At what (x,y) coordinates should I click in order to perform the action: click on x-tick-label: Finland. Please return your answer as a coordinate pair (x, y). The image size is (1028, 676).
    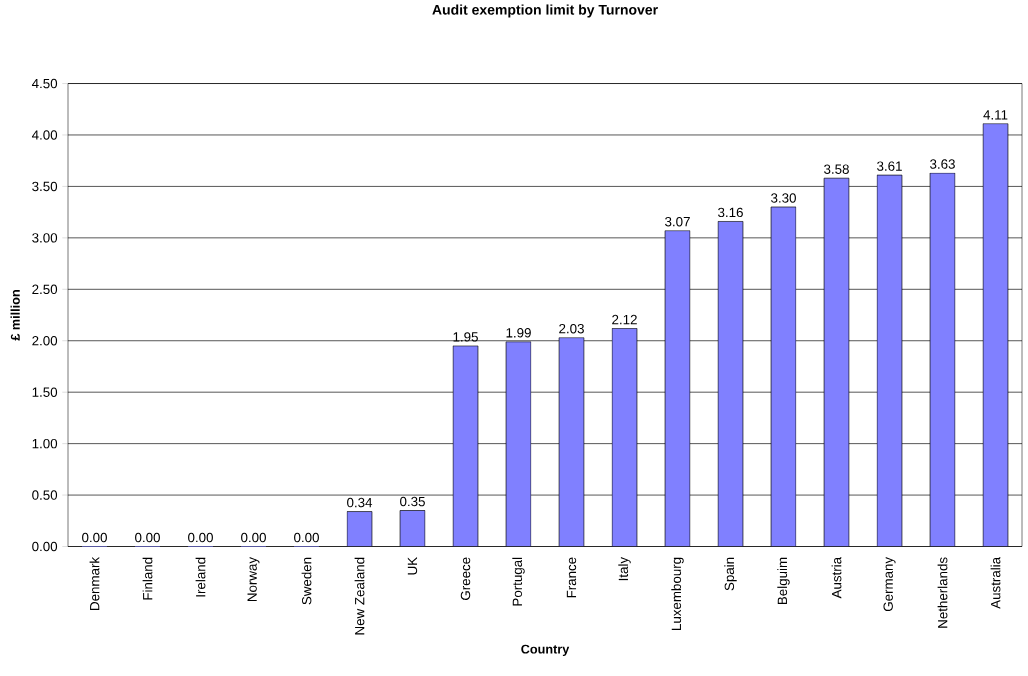
    Looking at the image, I should click on (147, 579).